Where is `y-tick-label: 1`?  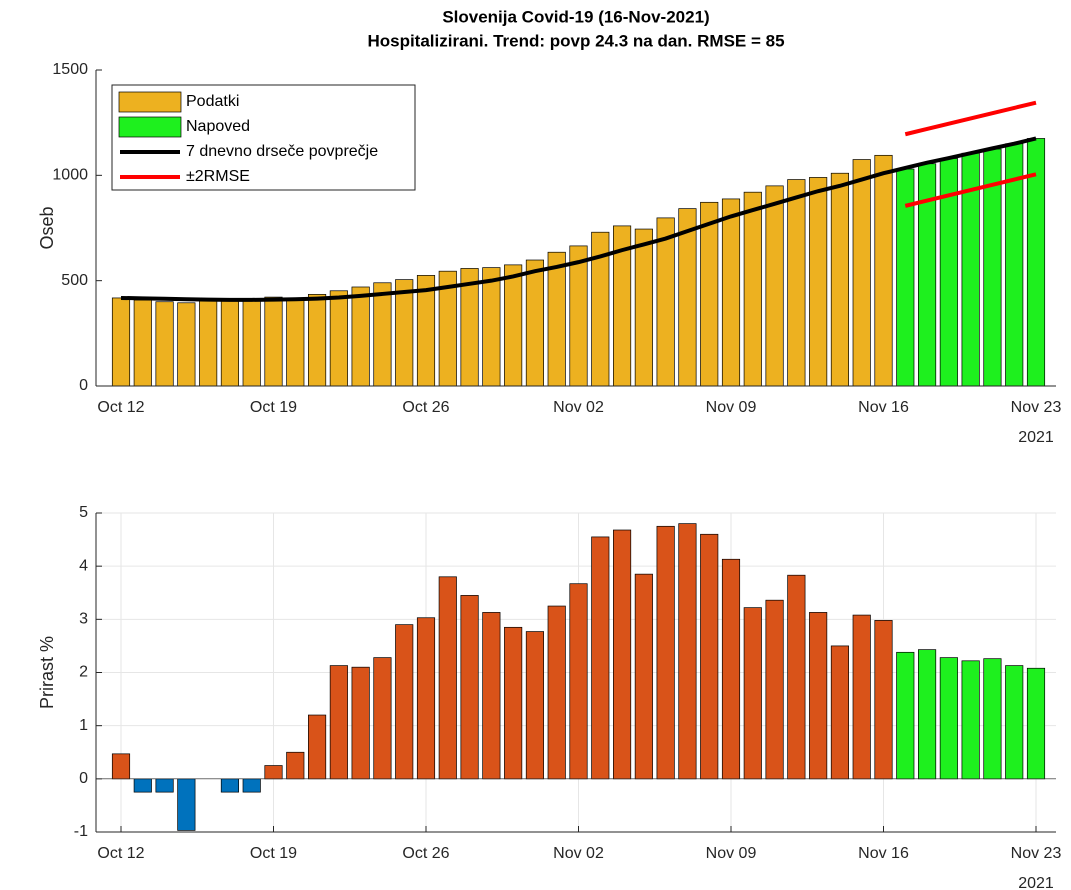 y-tick-label: 1 is located at coordinates (83, 725).